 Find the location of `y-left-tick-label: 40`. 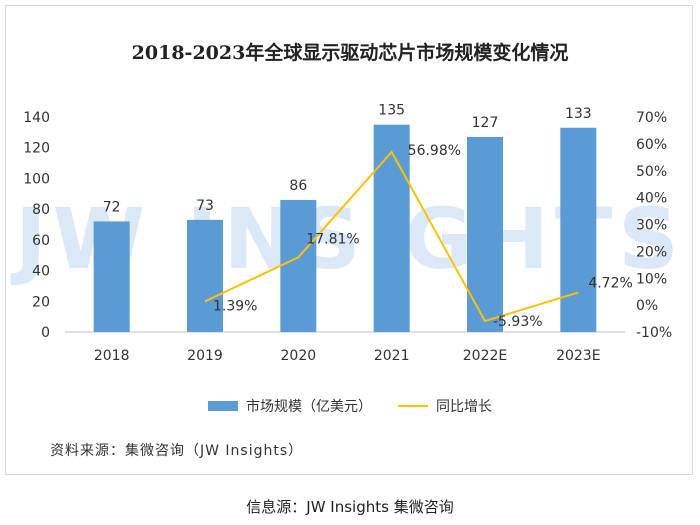

y-left-tick-label: 40 is located at coordinates (41, 272).